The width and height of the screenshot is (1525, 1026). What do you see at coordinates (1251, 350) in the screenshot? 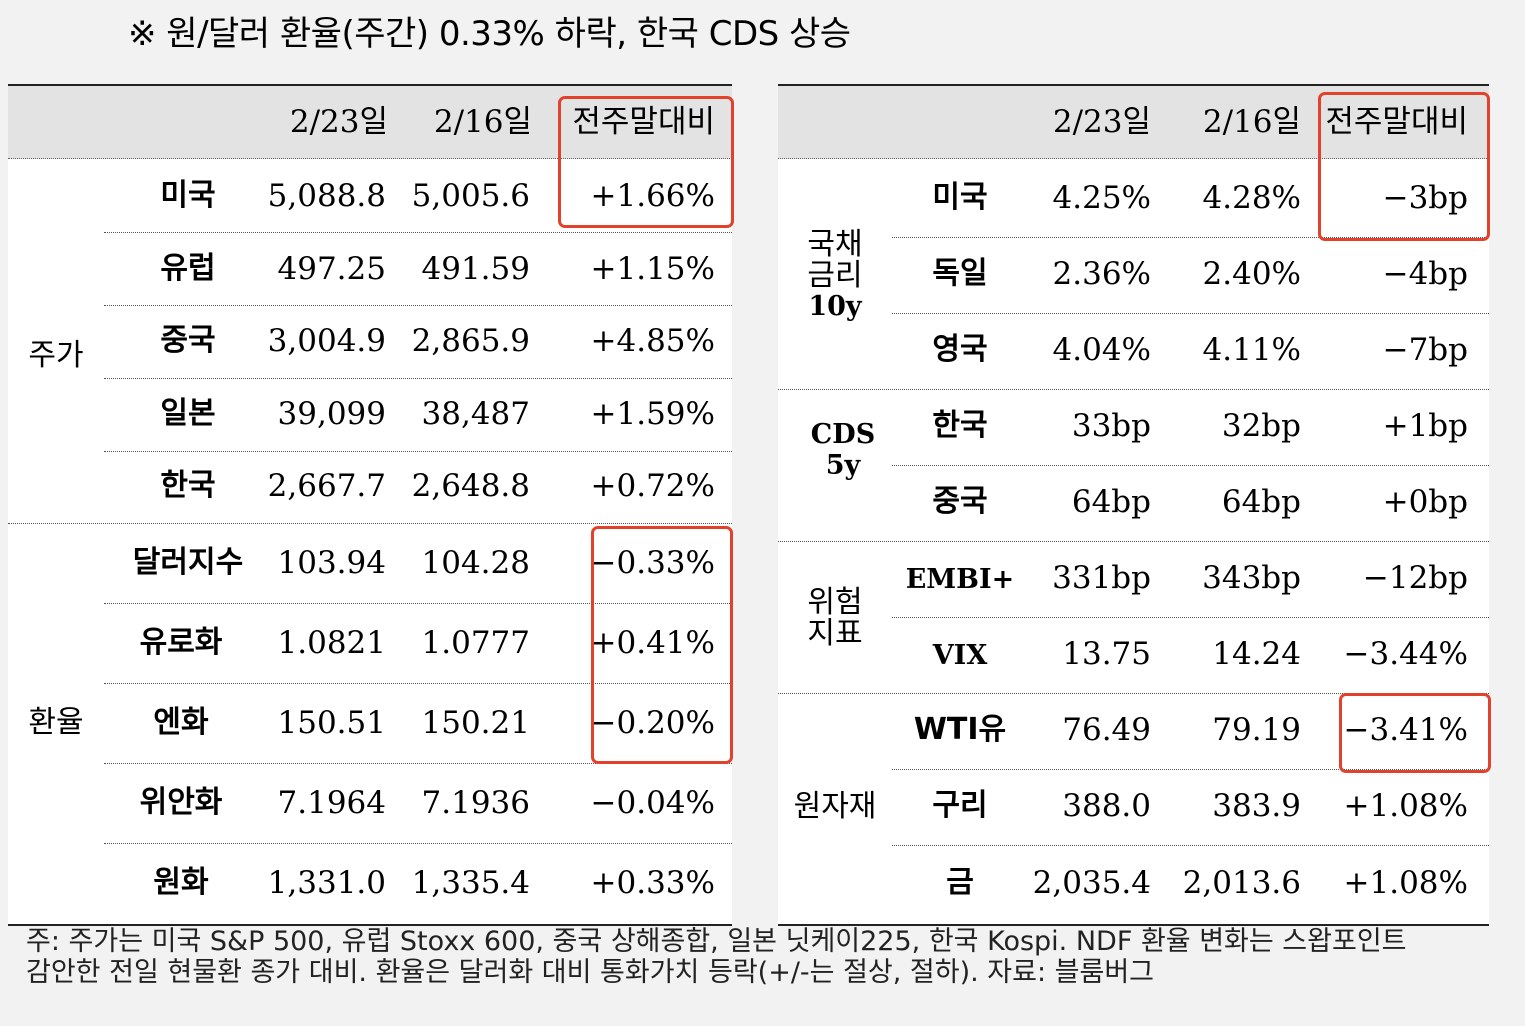
I see `row-previous: 4.11%` at bounding box center [1251, 350].